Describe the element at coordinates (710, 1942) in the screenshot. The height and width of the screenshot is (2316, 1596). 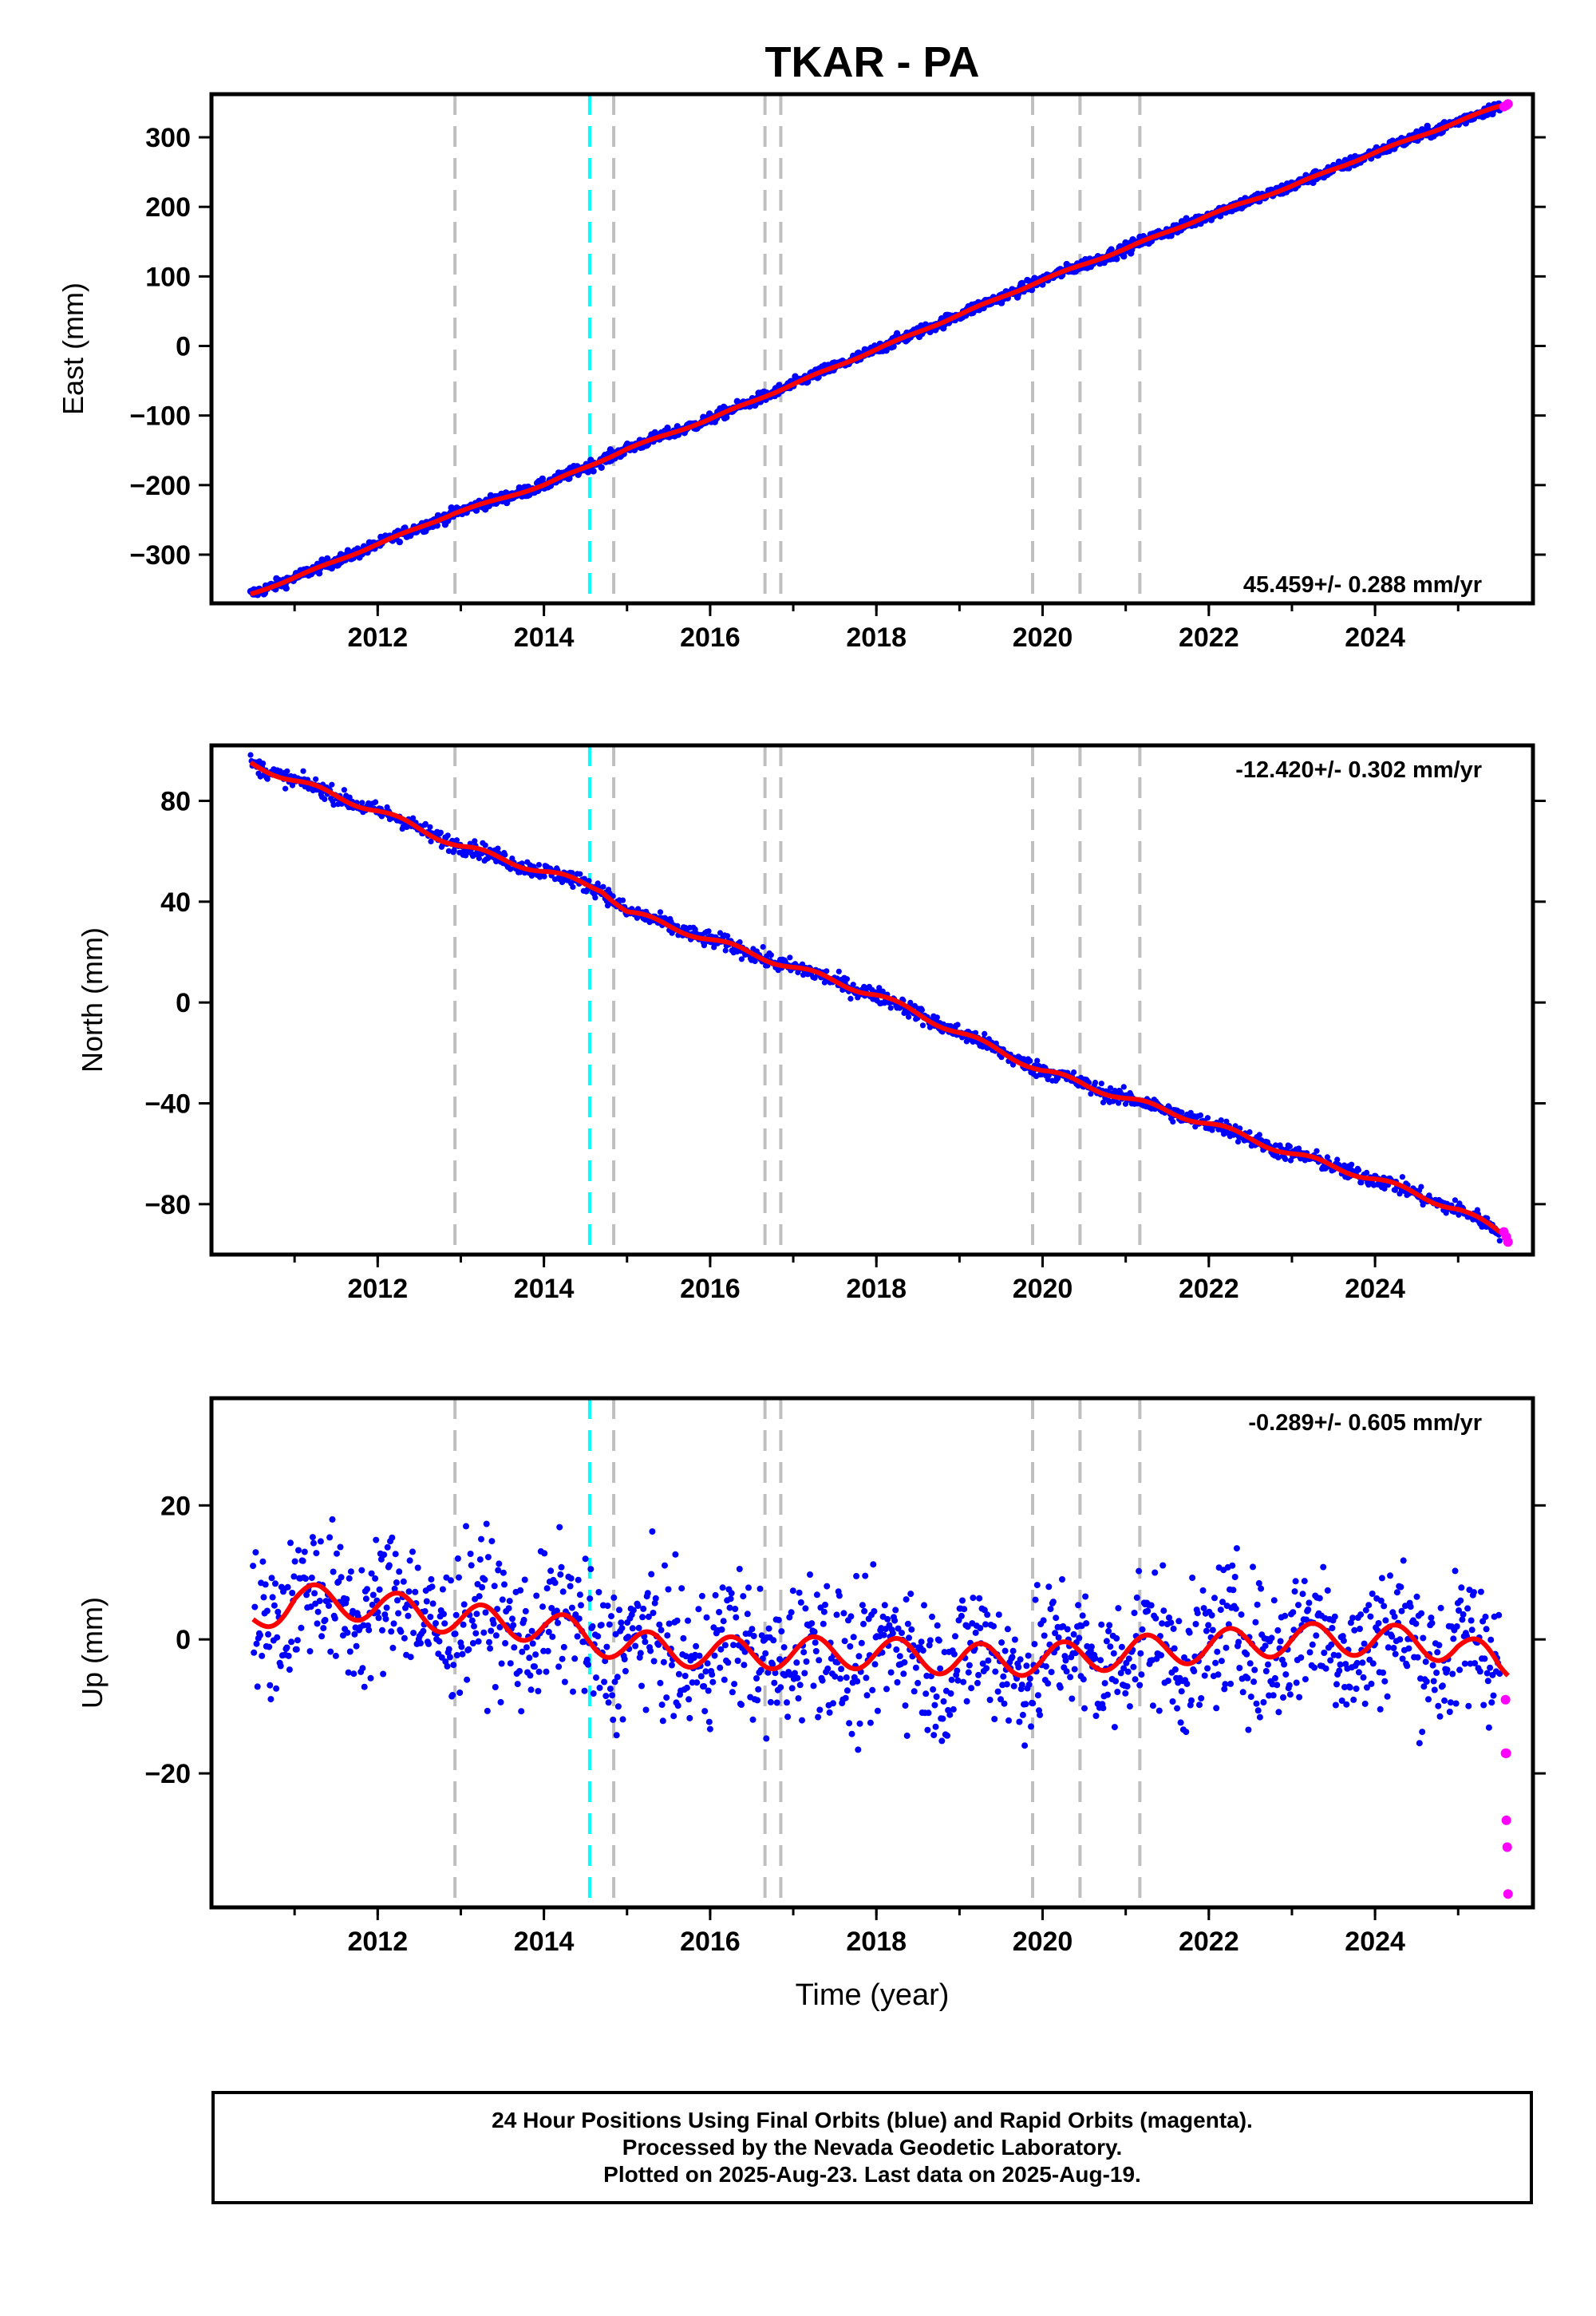
I see `x-tick-label: 2016` at that location.